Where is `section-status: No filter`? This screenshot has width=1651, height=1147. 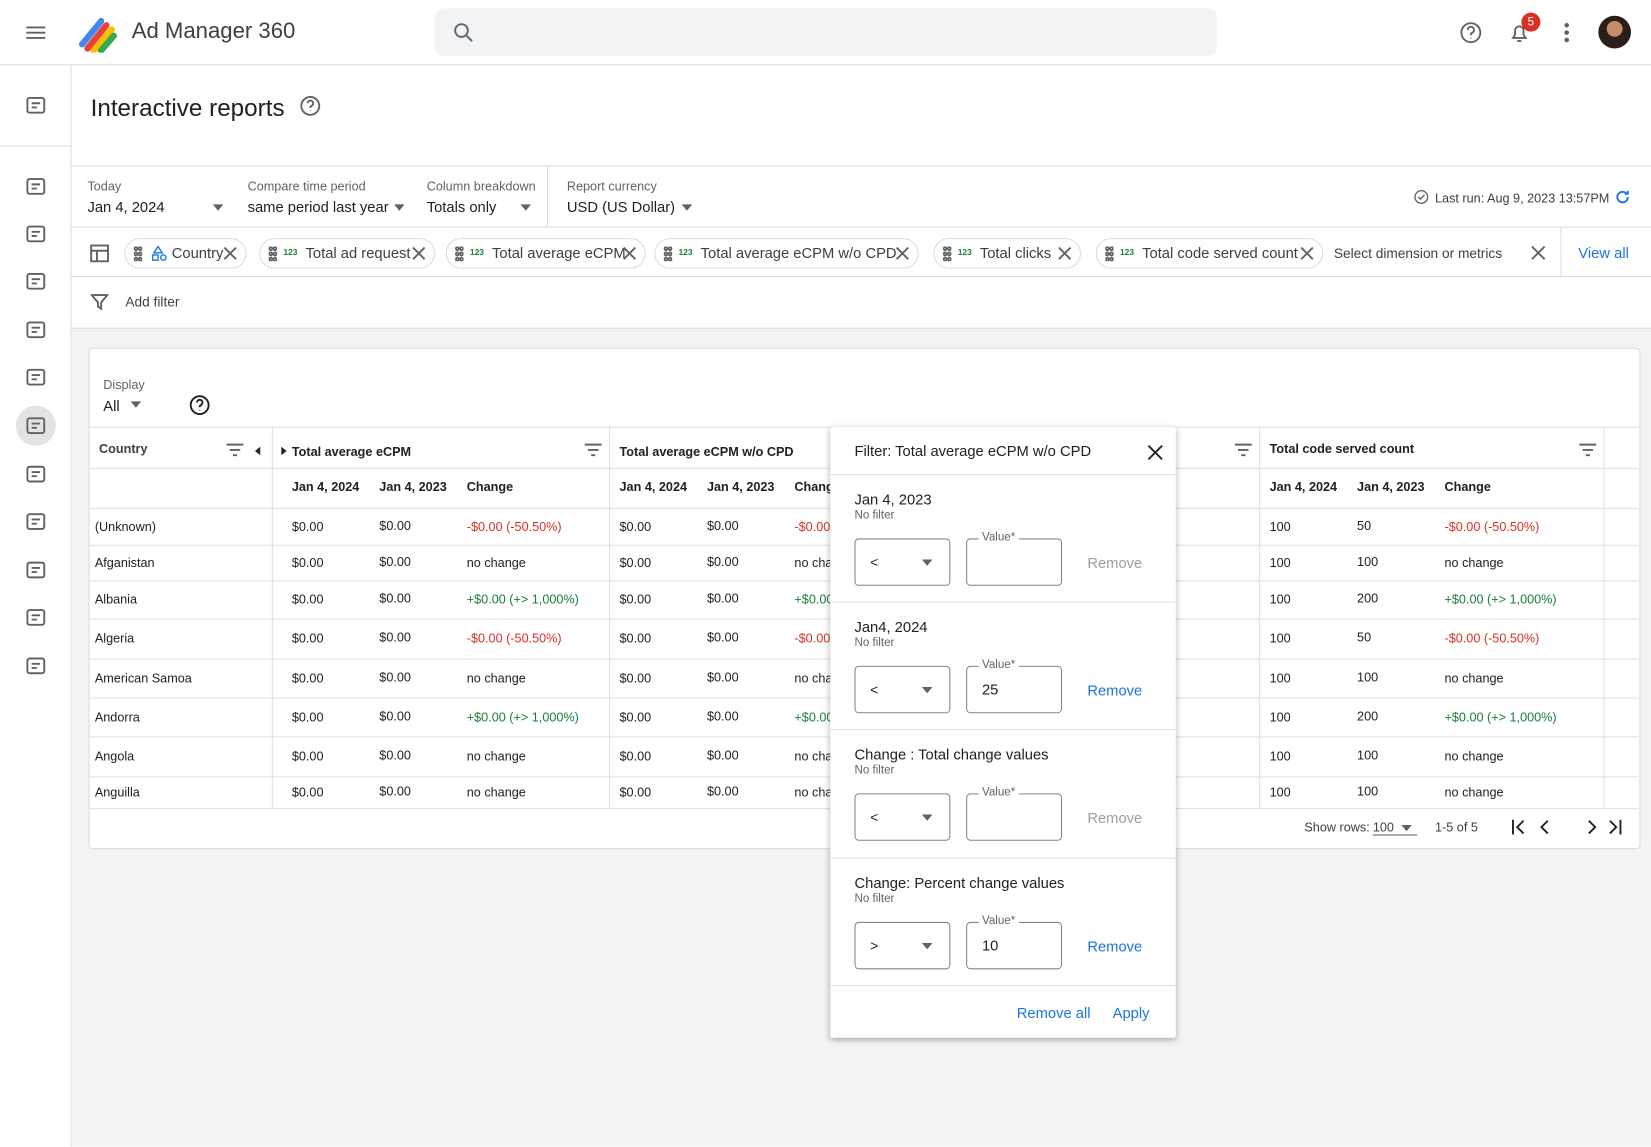 section-status: No filter is located at coordinates (874, 899).